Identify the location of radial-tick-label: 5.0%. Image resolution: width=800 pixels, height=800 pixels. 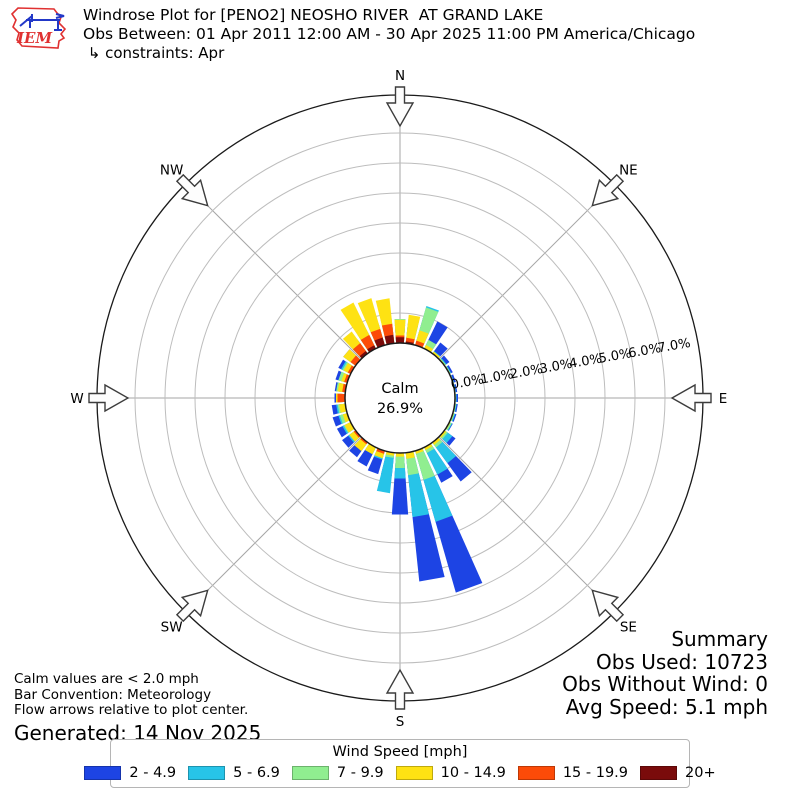
(614, 356).